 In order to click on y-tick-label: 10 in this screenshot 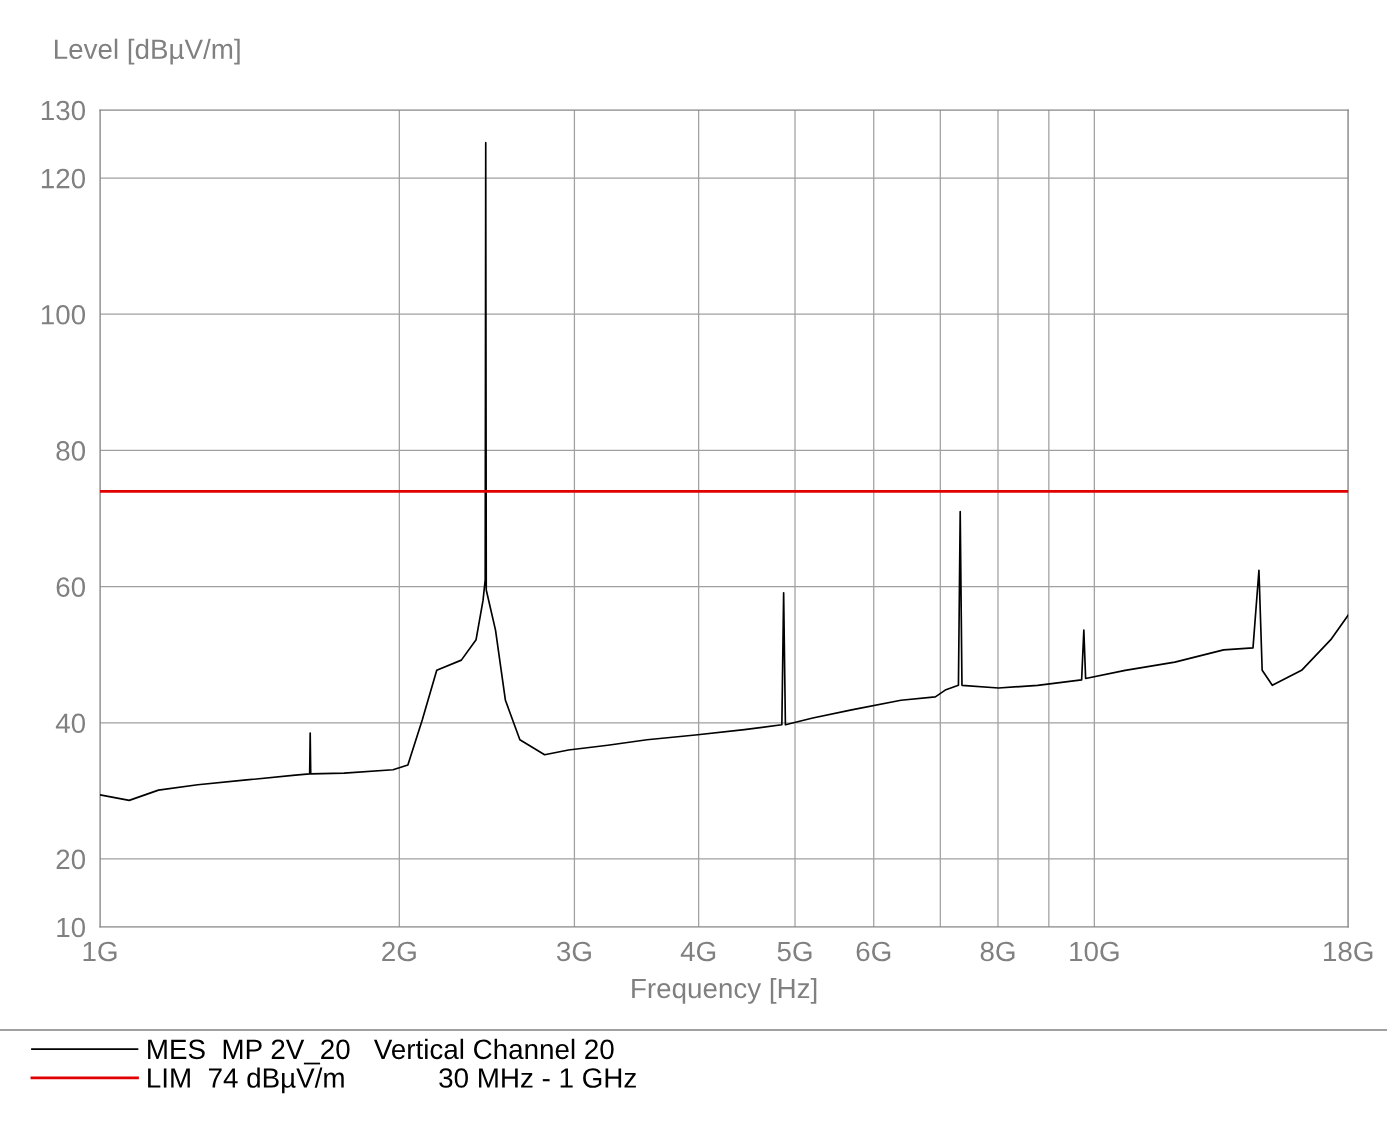, I will do `click(71, 927)`.